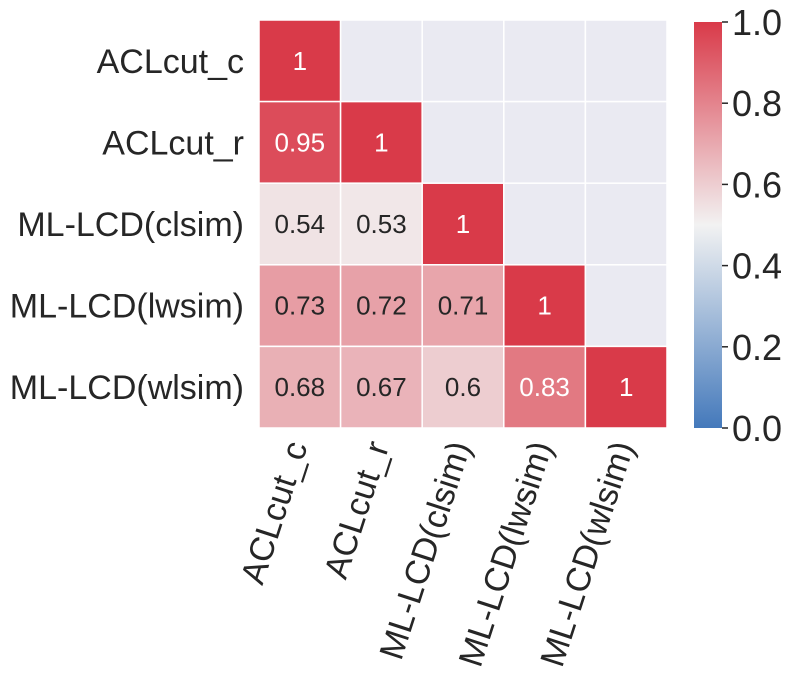 The image size is (788, 689). What do you see at coordinates (357, 510) in the screenshot?
I see `x-tick-label: ACLcut_r` at bounding box center [357, 510].